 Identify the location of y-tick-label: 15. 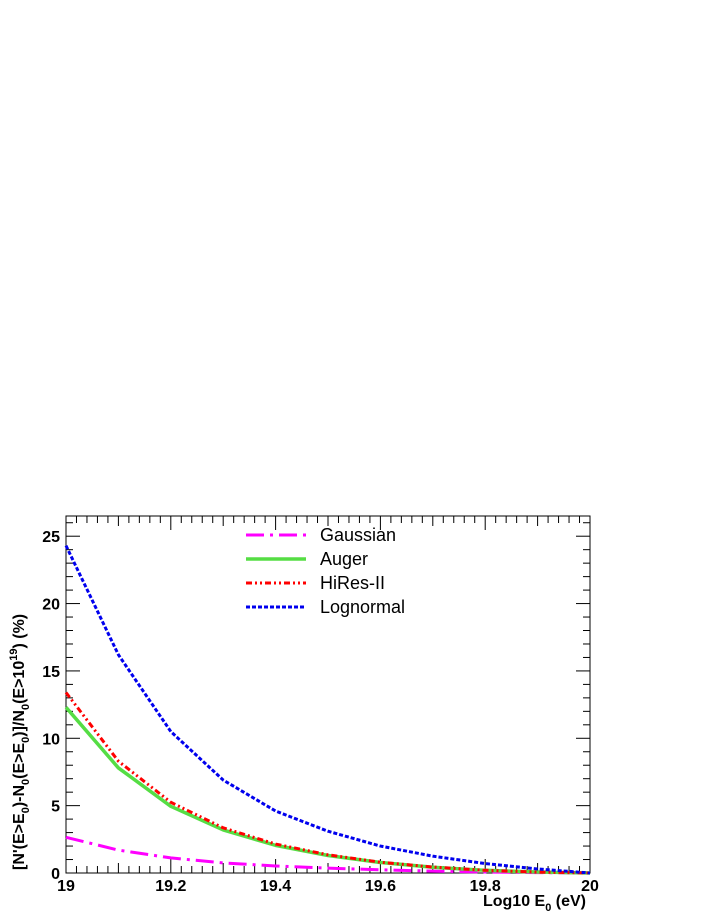
(51, 672).